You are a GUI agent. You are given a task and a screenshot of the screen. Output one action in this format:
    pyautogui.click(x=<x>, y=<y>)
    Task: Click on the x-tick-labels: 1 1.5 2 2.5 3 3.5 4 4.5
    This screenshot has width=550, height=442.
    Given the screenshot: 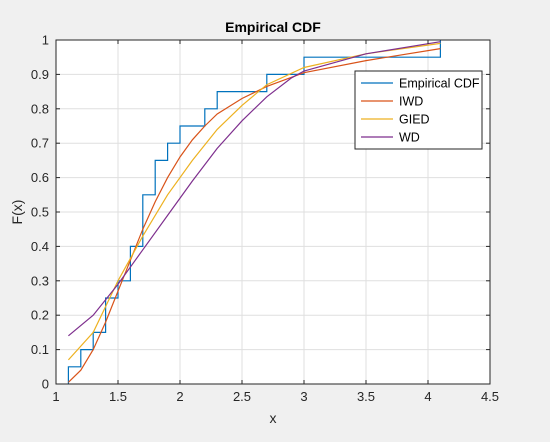 What is the action you would take?
    pyautogui.click(x=275, y=396)
    